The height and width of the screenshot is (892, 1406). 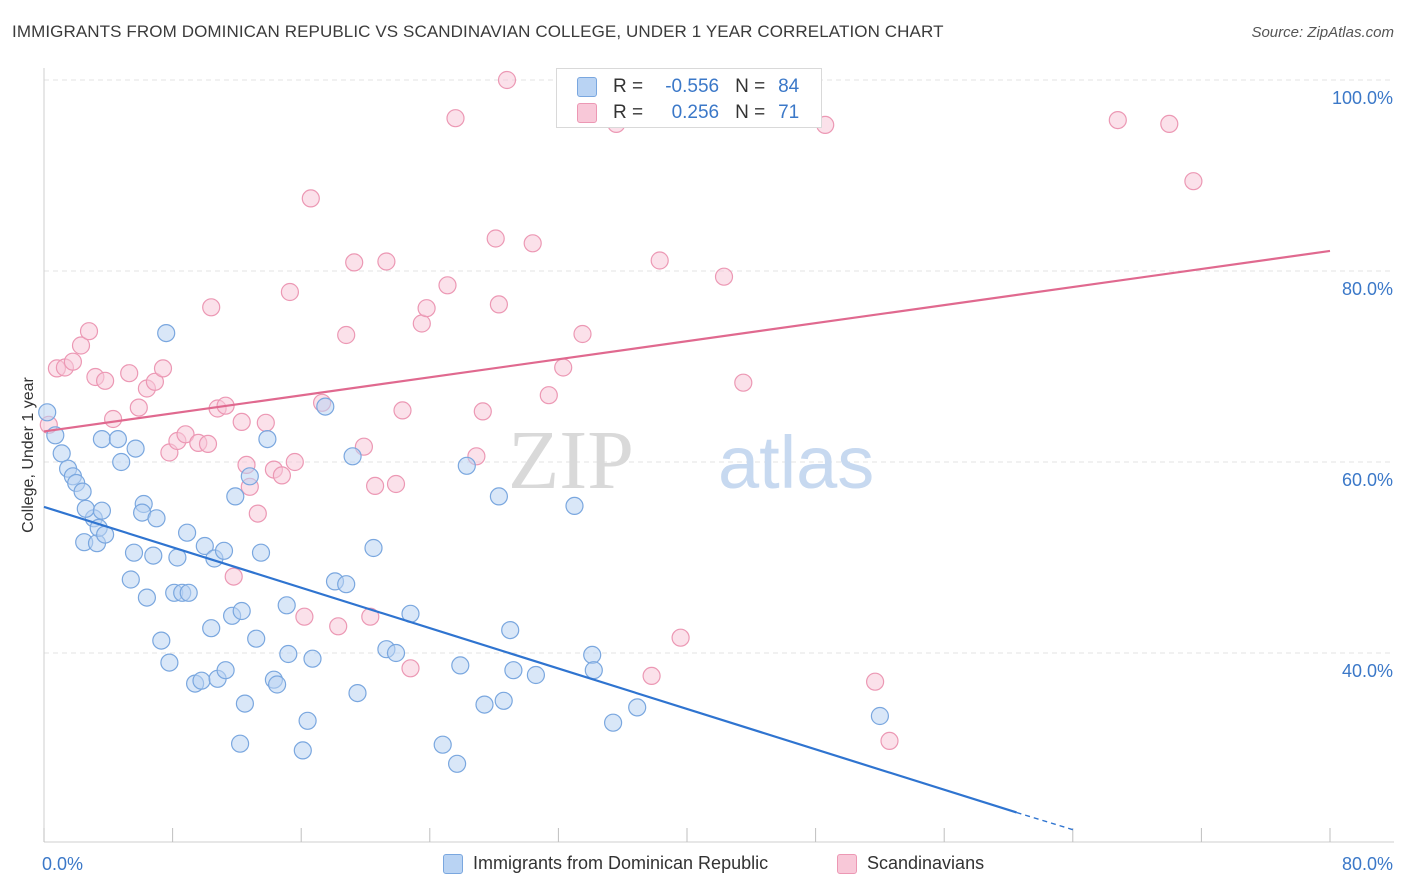 What do you see at coordinates (1367, 671) in the screenshot?
I see `y-tick-label: 40.0%` at bounding box center [1367, 671].